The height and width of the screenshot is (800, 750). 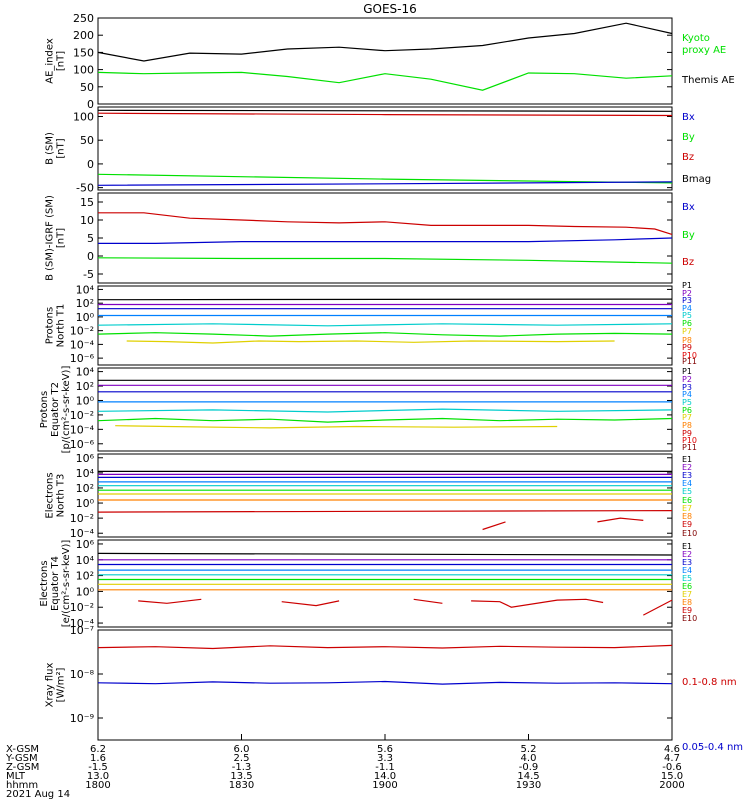 What do you see at coordinates (528, 785) in the screenshot?
I see `x-axis-value: 1930` at bounding box center [528, 785].